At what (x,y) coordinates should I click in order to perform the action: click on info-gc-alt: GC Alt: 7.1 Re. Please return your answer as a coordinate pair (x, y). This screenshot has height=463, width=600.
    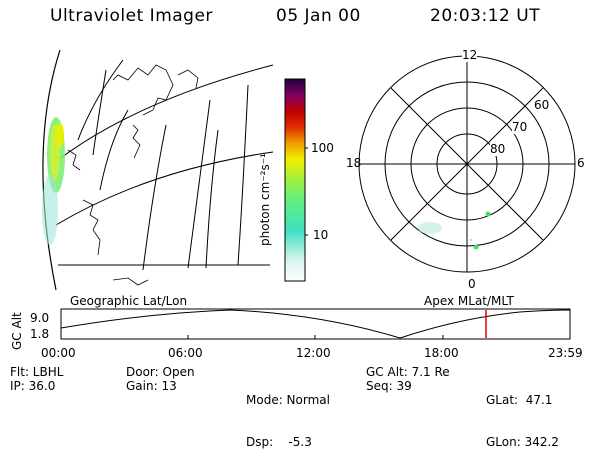
    Looking at the image, I should click on (408, 372).